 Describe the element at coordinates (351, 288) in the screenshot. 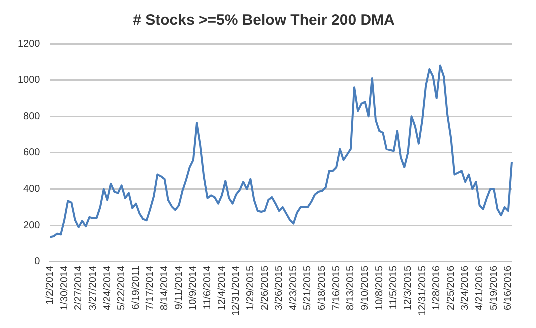

I see `x-tick-label: 8/13/2015` at that location.